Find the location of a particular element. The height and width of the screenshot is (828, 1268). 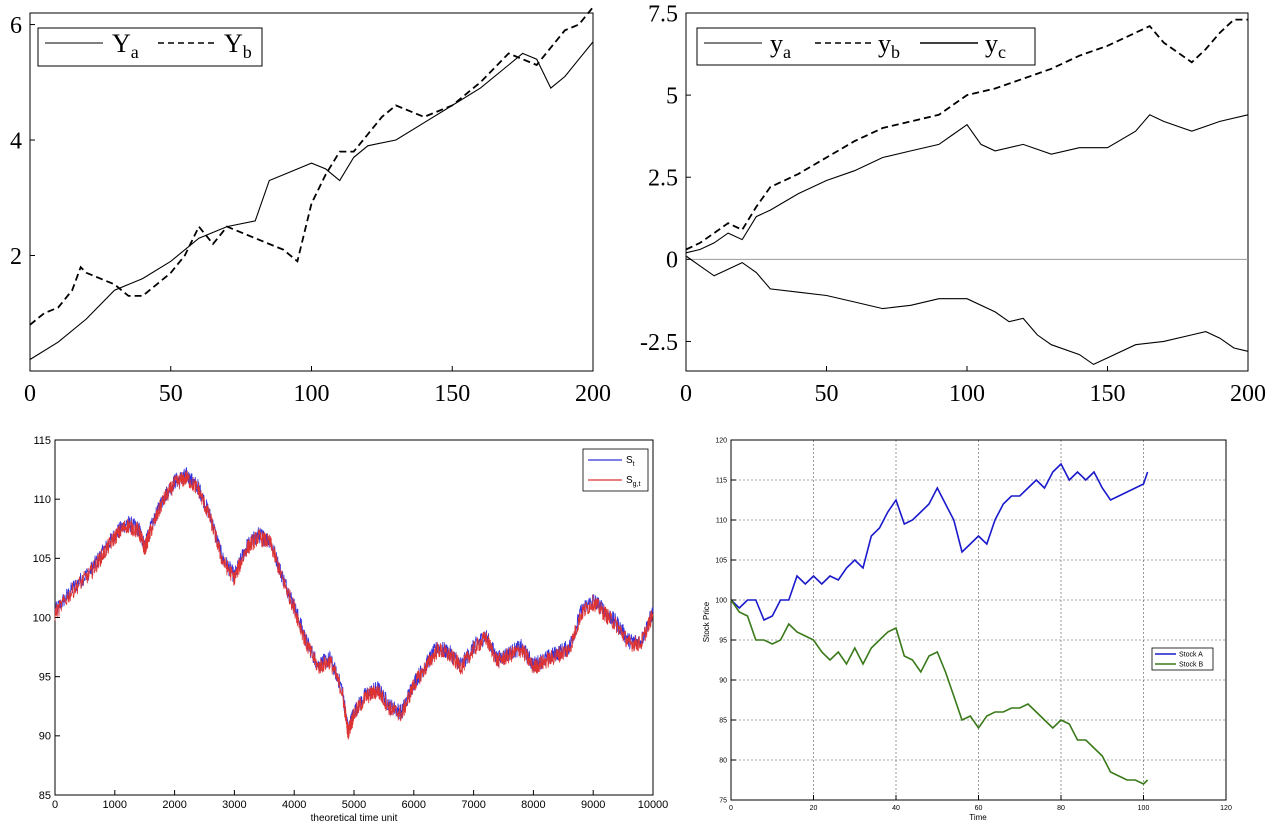

legend-label-stock-b: Stock B is located at coordinates (1191, 665).